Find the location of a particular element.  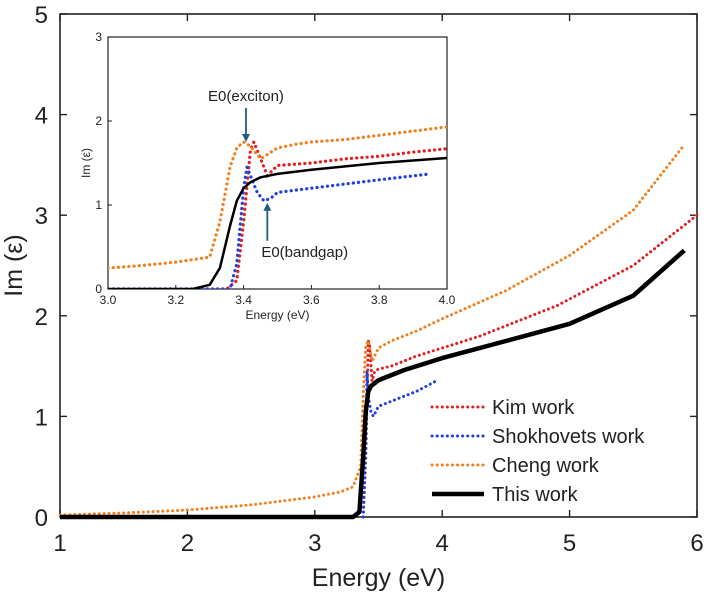

inset-x-tick-label: 3.2 is located at coordinates (175, 300).